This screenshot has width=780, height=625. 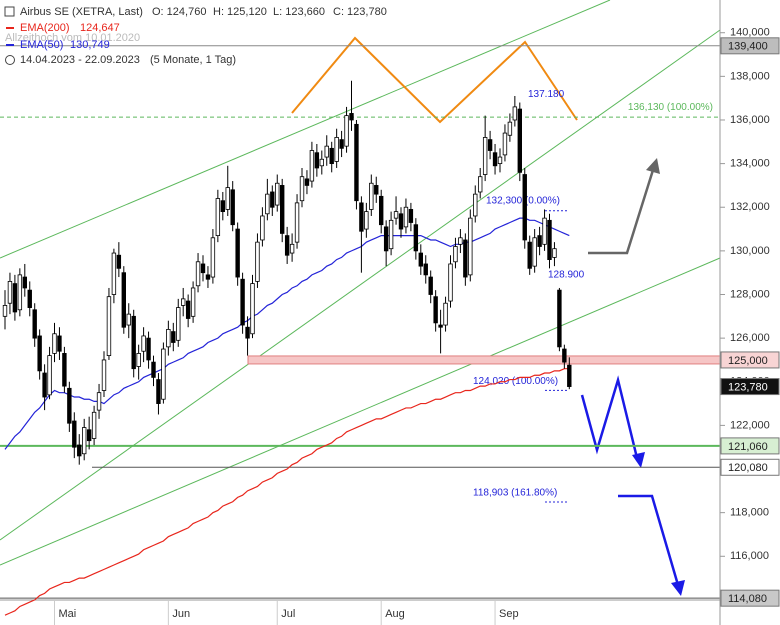 What do you see at coordinates (434, 80) in the screenshot?
I see `m-pattern` at bounding box center [434, 80].